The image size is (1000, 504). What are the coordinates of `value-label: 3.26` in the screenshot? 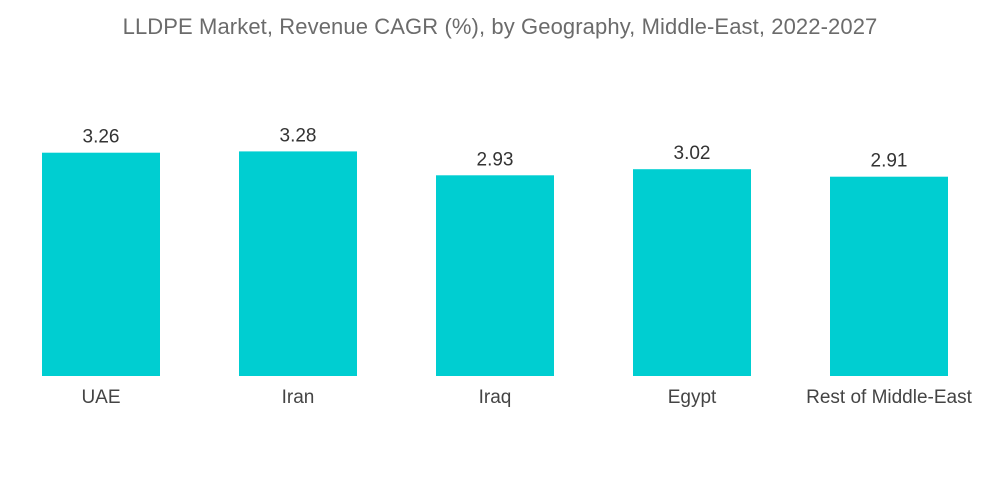 It's located at (101, 137).